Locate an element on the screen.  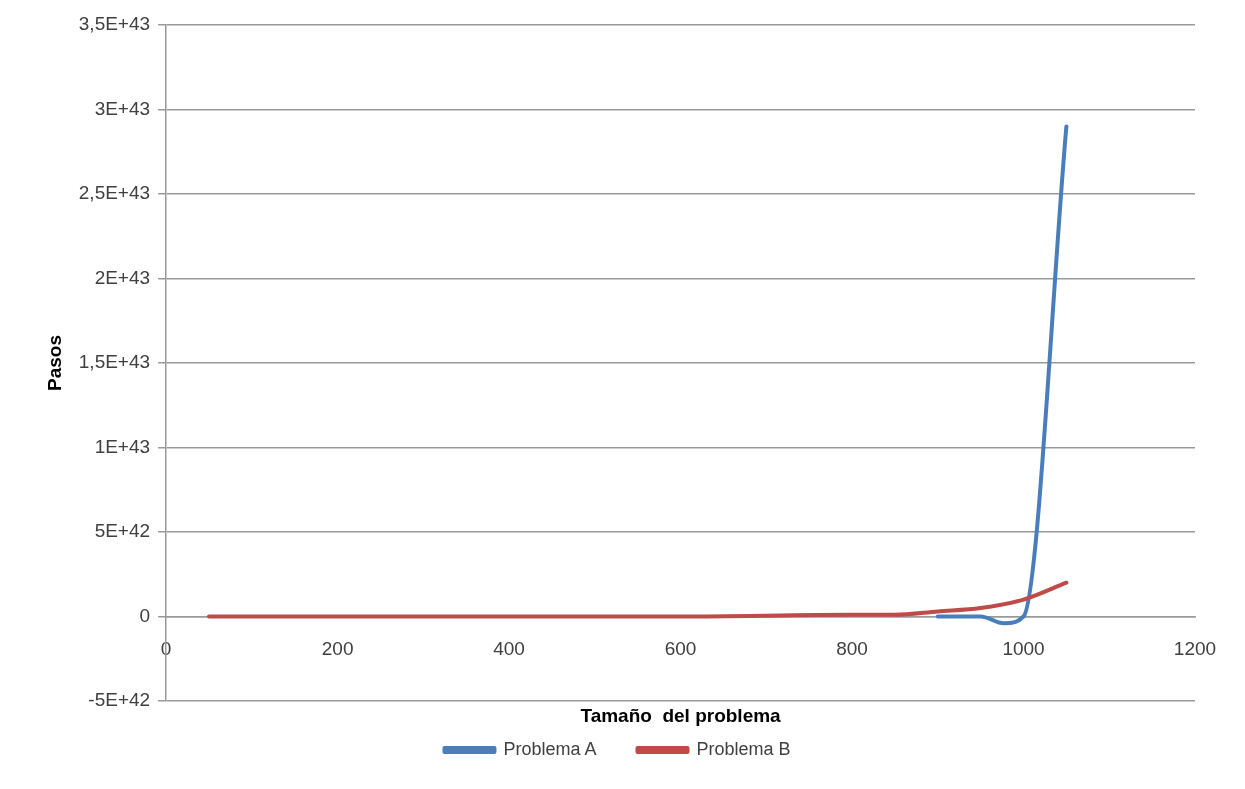
x-tick-label: 200 is located at coordinates (337, 649).